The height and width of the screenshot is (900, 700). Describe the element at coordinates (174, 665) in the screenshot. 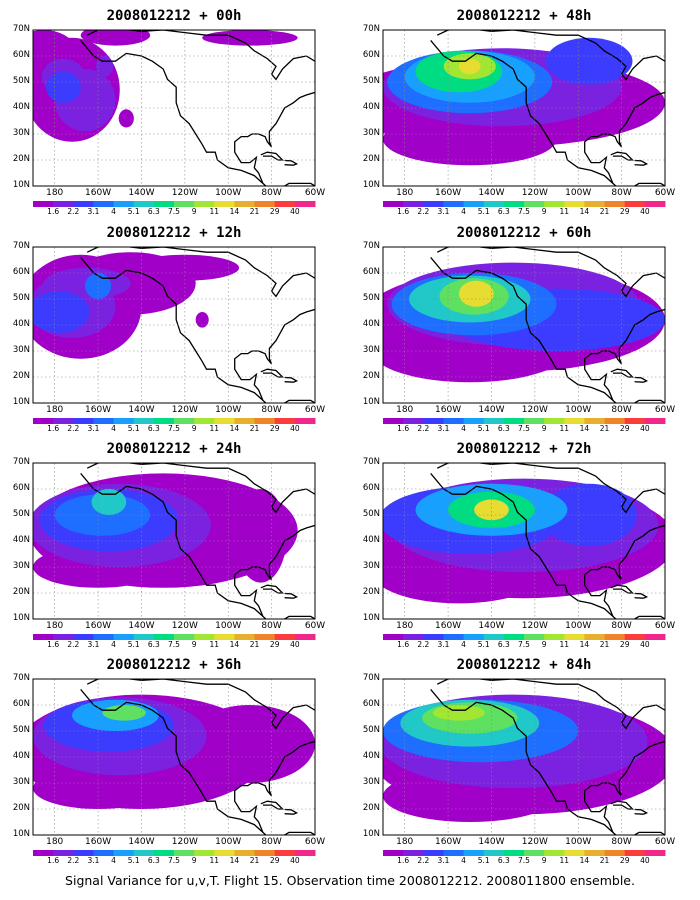

I see `panel-title: 2008012212 + 36h` at that location.